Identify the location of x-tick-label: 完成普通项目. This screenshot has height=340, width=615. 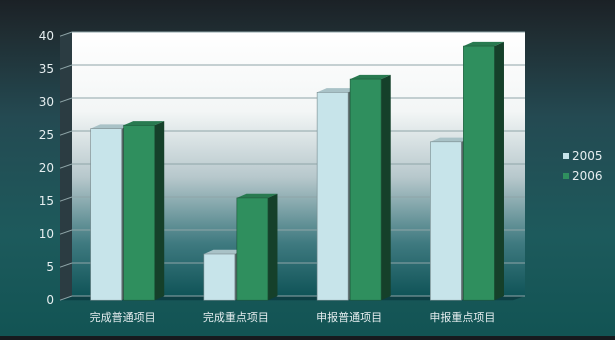
(123, 317).